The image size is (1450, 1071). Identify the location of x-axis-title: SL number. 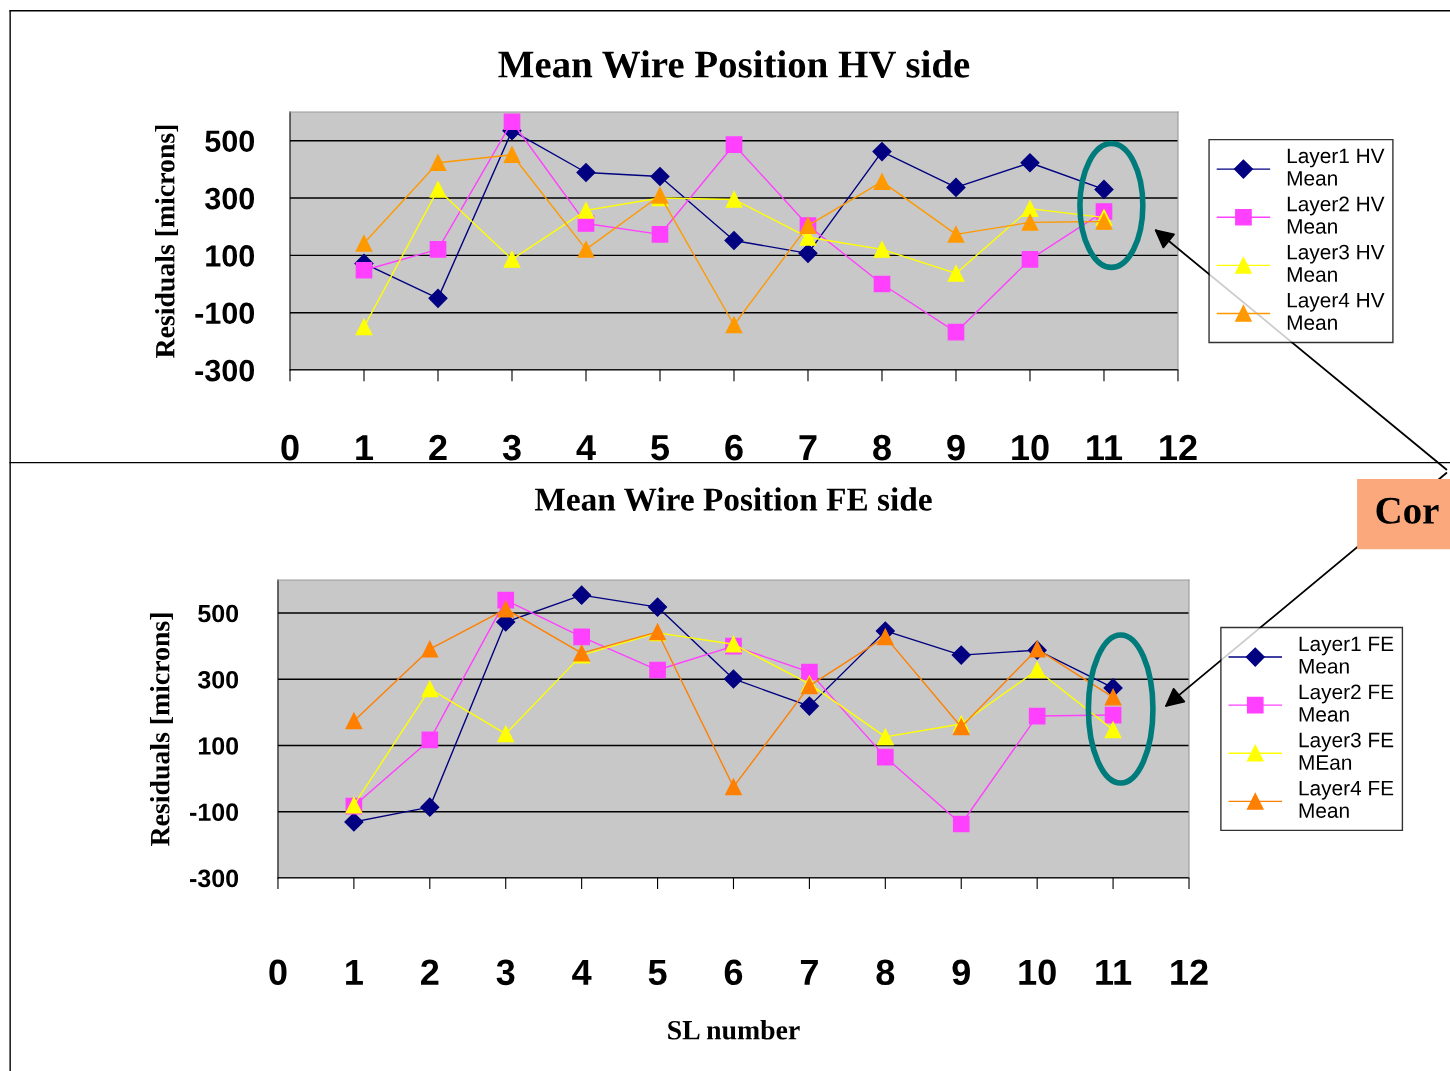
(734, 1030).